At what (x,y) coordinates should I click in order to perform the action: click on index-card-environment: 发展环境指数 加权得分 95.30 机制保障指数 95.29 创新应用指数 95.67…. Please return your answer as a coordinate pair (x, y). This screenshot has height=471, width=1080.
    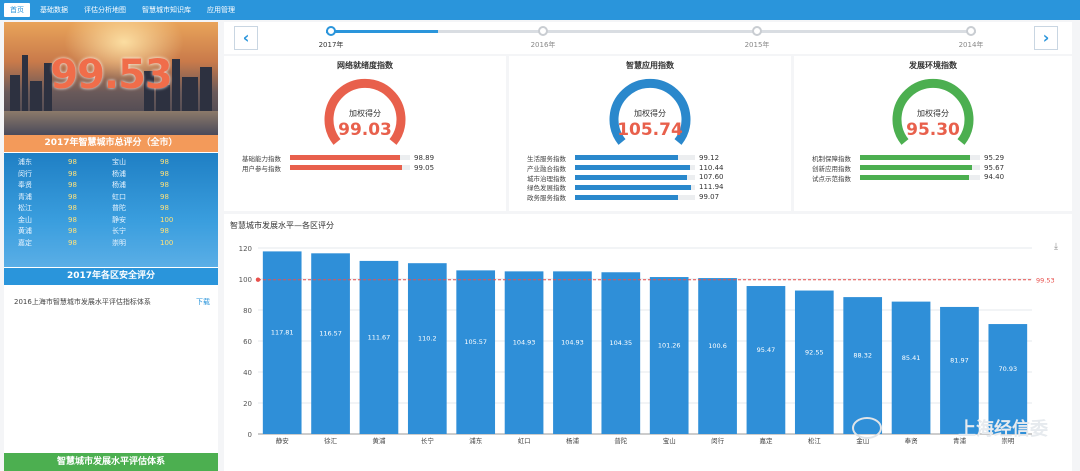
    Looking at the image, I should click on (933, 133).